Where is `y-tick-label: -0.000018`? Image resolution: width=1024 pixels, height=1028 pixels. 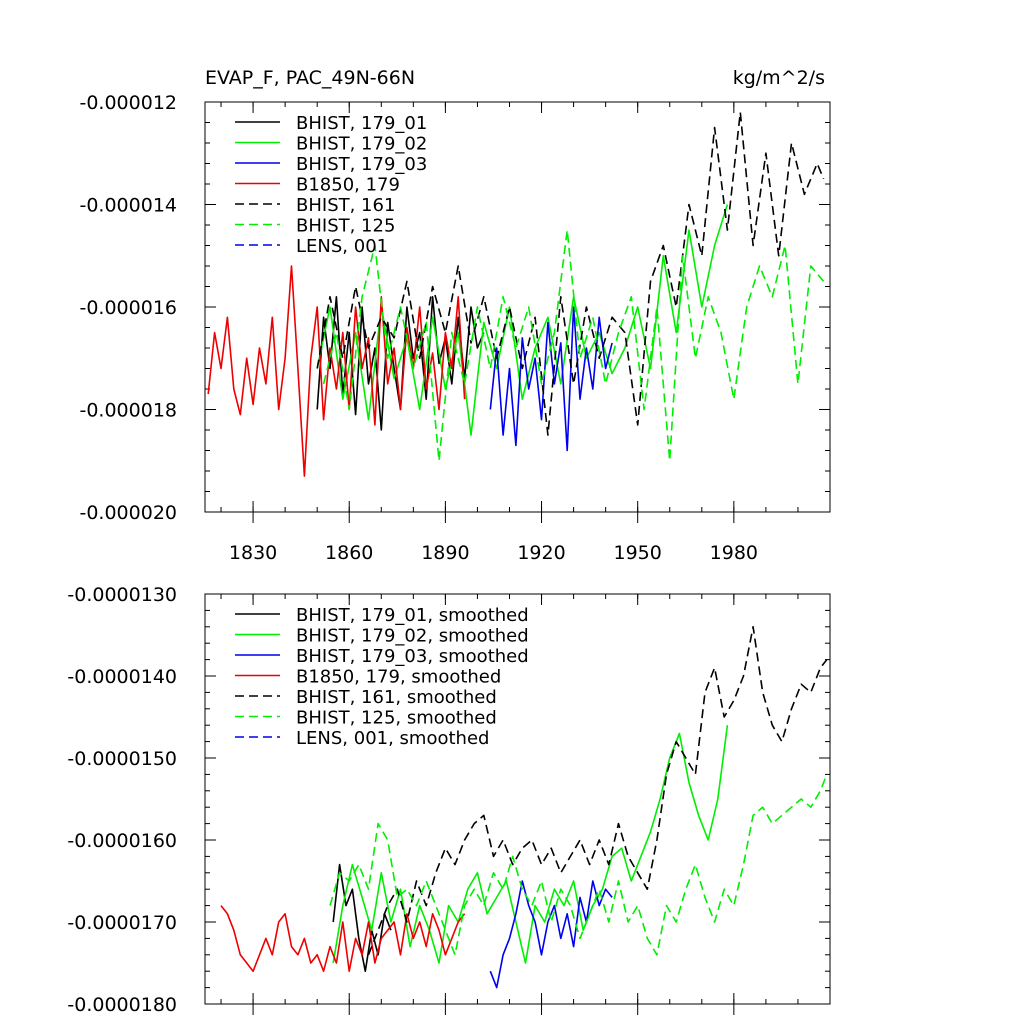
y-tick-label: -0.000018 is located at coordinates (128, 411).